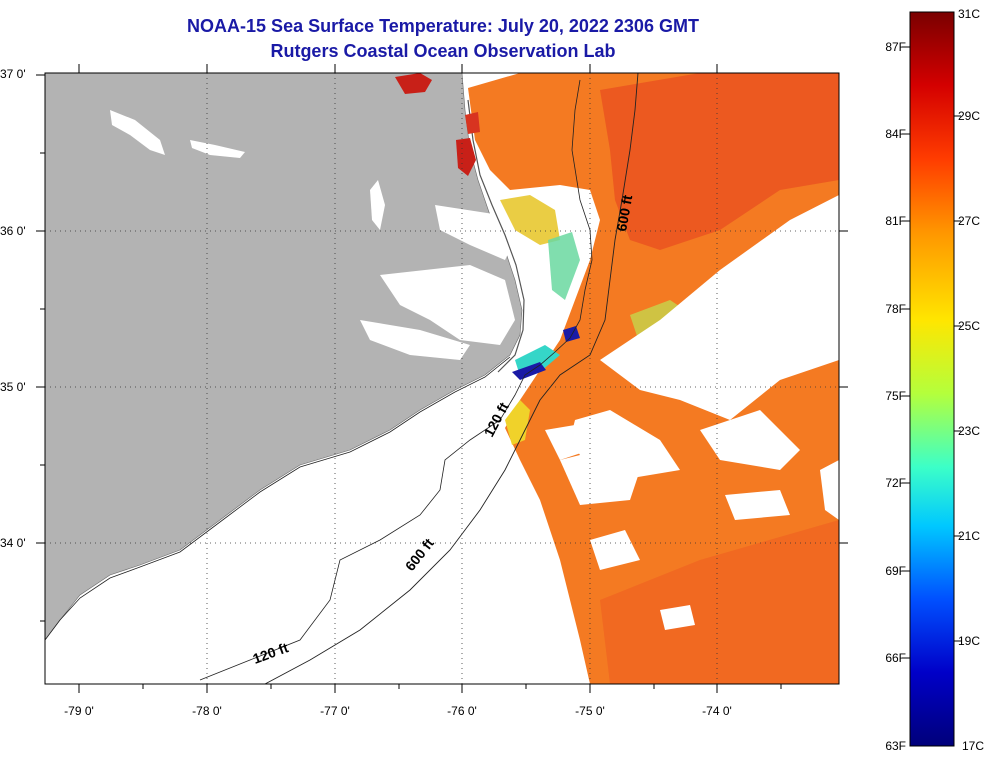 The width and height of the screenshot is (992, 761). I want to click on f-label: 84F, so click(895, 134).